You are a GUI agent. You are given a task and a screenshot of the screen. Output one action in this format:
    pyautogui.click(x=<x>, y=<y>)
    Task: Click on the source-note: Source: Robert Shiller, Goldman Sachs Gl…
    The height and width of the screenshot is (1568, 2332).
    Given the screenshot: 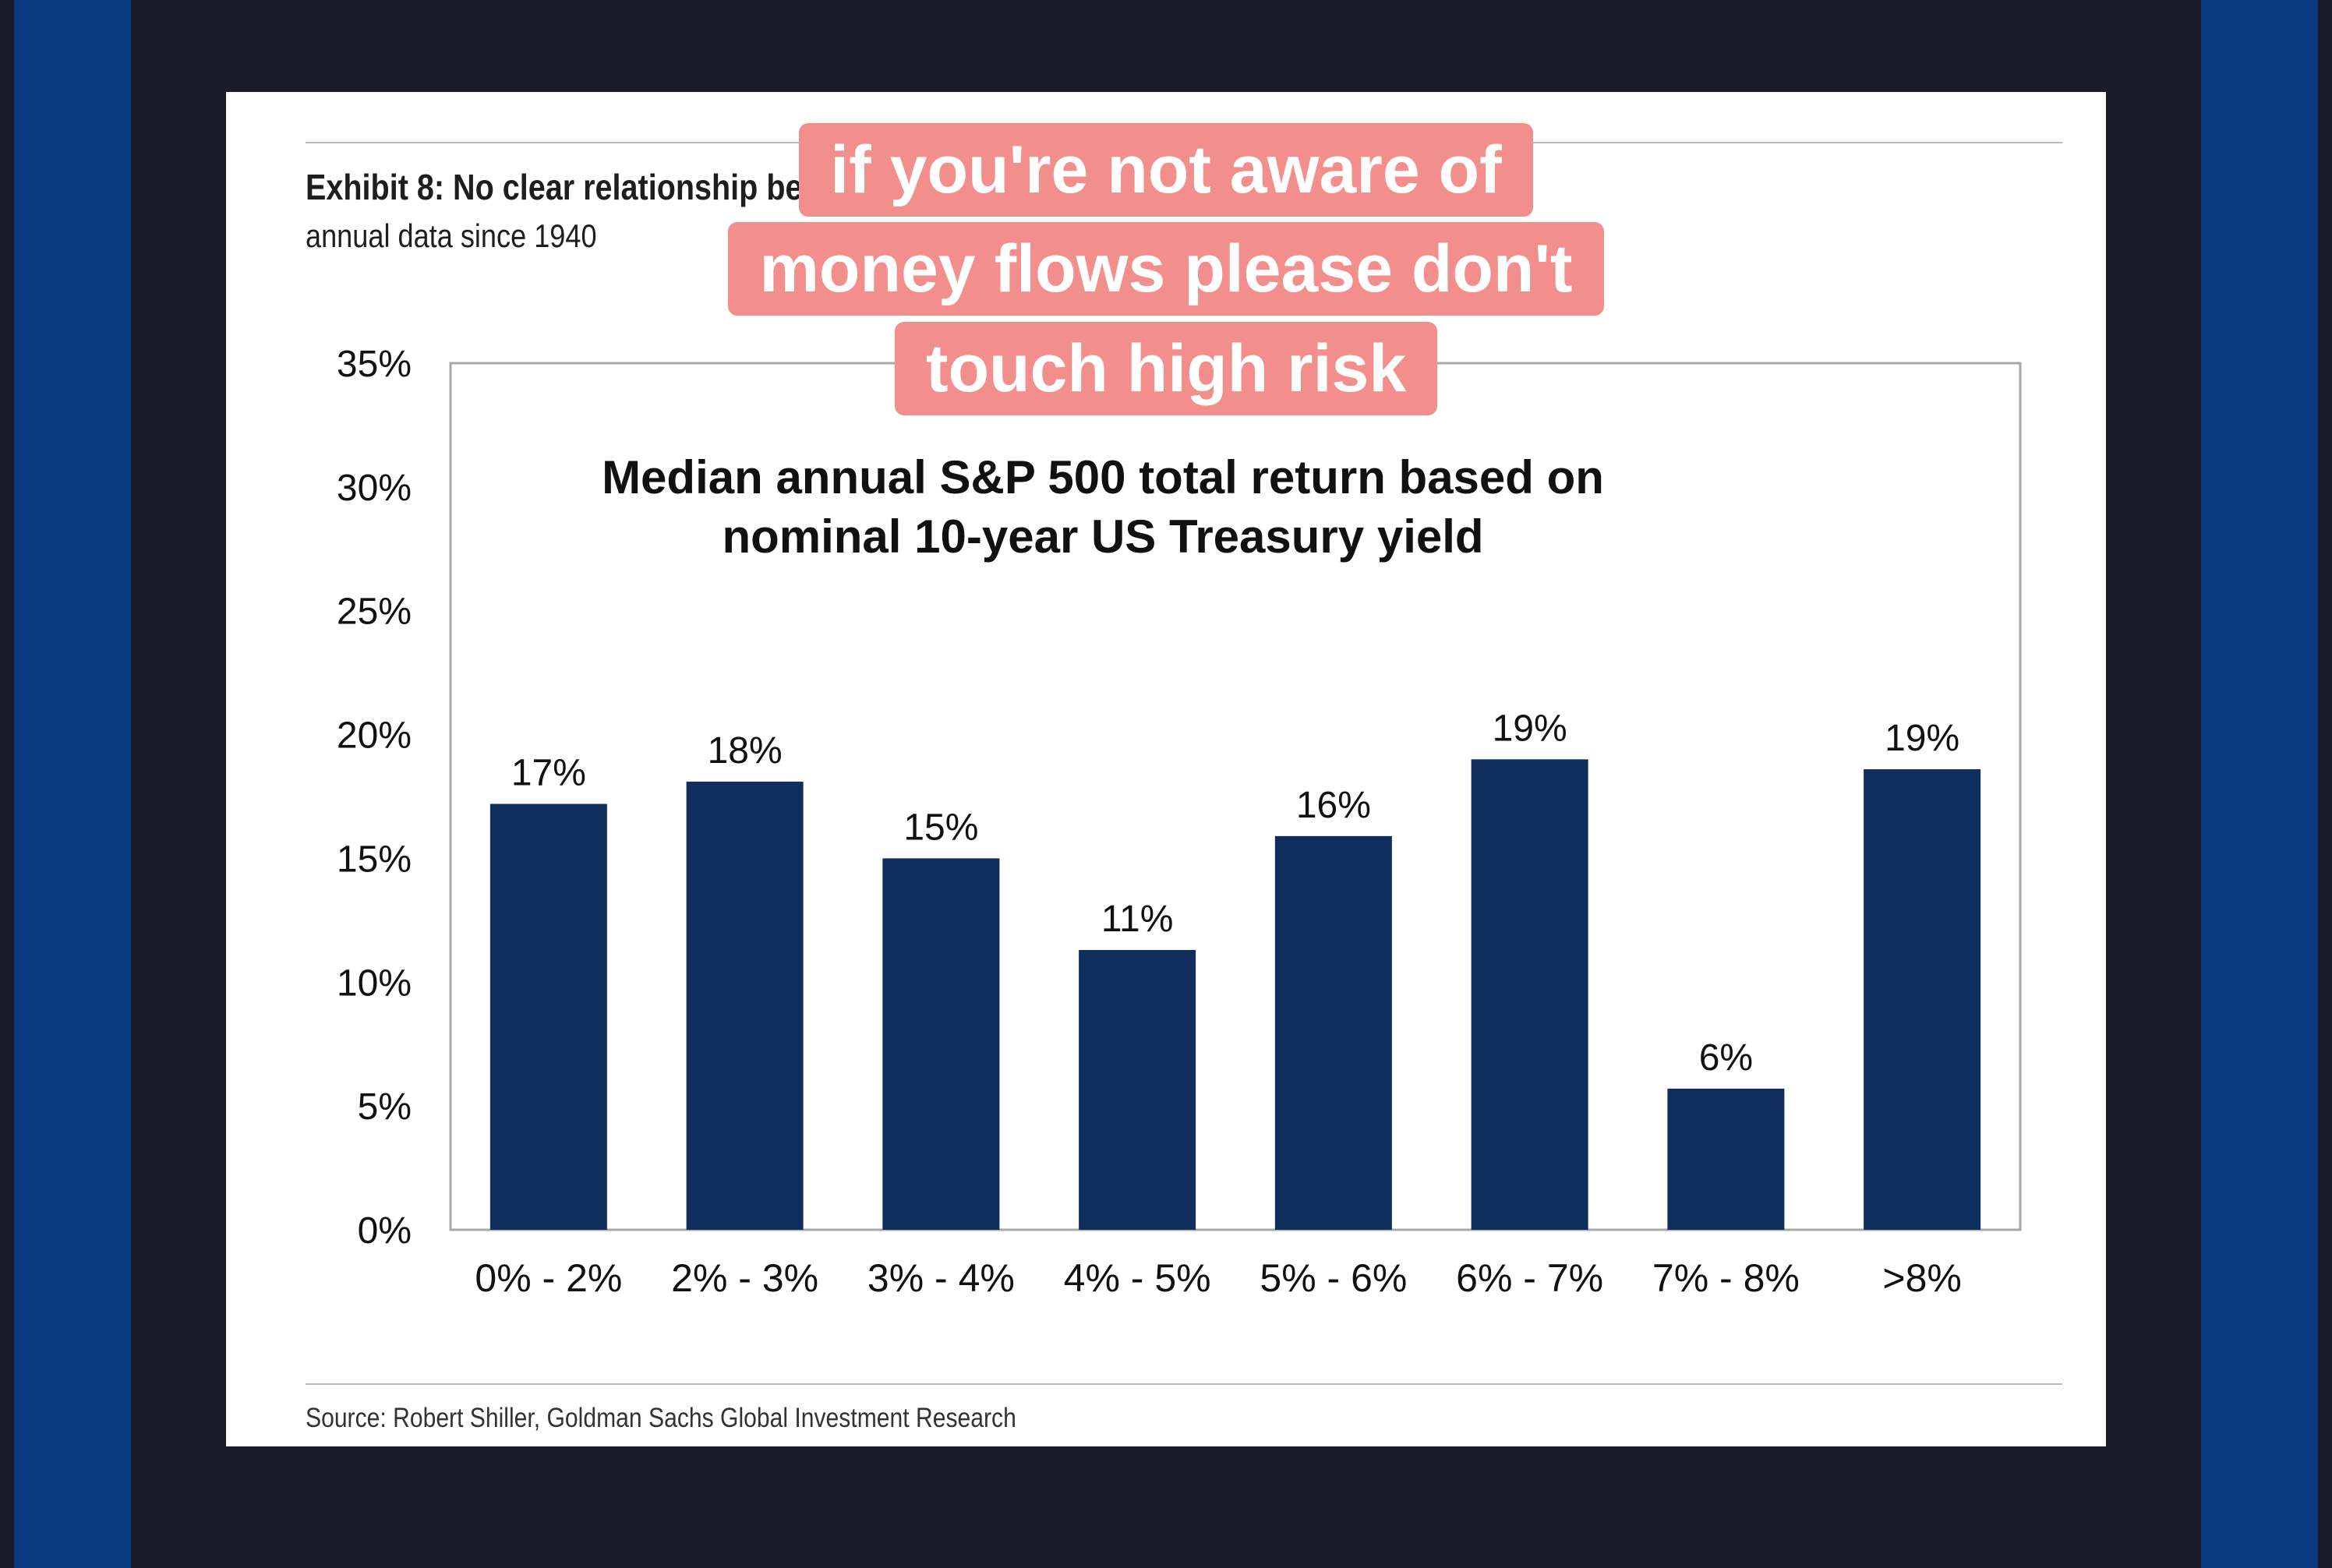 What is the action you would take?
    pyautogui.click(x=661, y=1418)
    